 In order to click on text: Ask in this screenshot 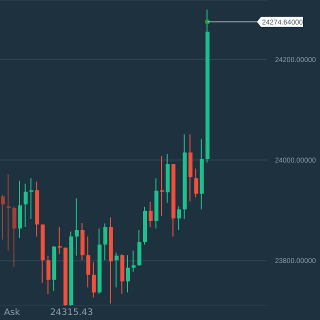, I will do `click(12, 313)`.